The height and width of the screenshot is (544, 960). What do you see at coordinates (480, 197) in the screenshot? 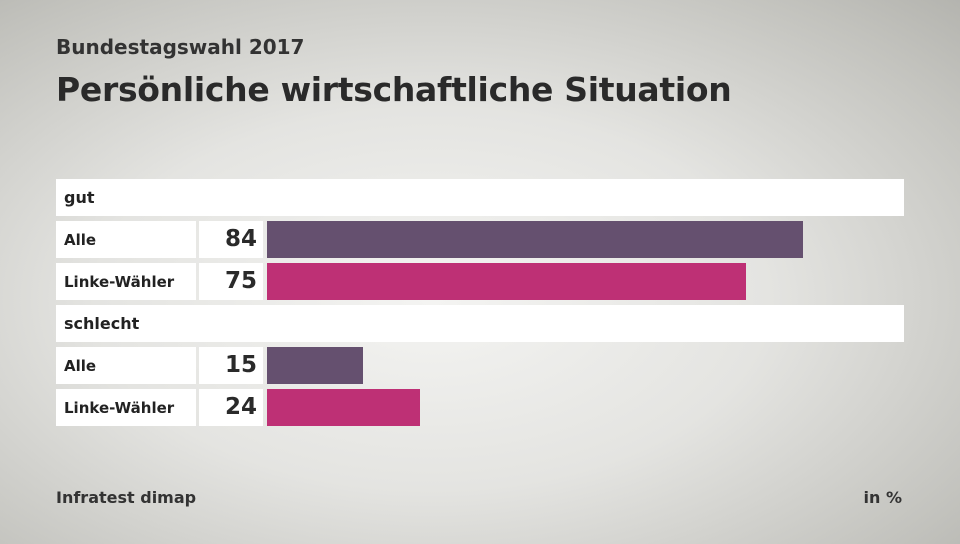
I see `group-header-row: gut` at bounding box center [480, 197].